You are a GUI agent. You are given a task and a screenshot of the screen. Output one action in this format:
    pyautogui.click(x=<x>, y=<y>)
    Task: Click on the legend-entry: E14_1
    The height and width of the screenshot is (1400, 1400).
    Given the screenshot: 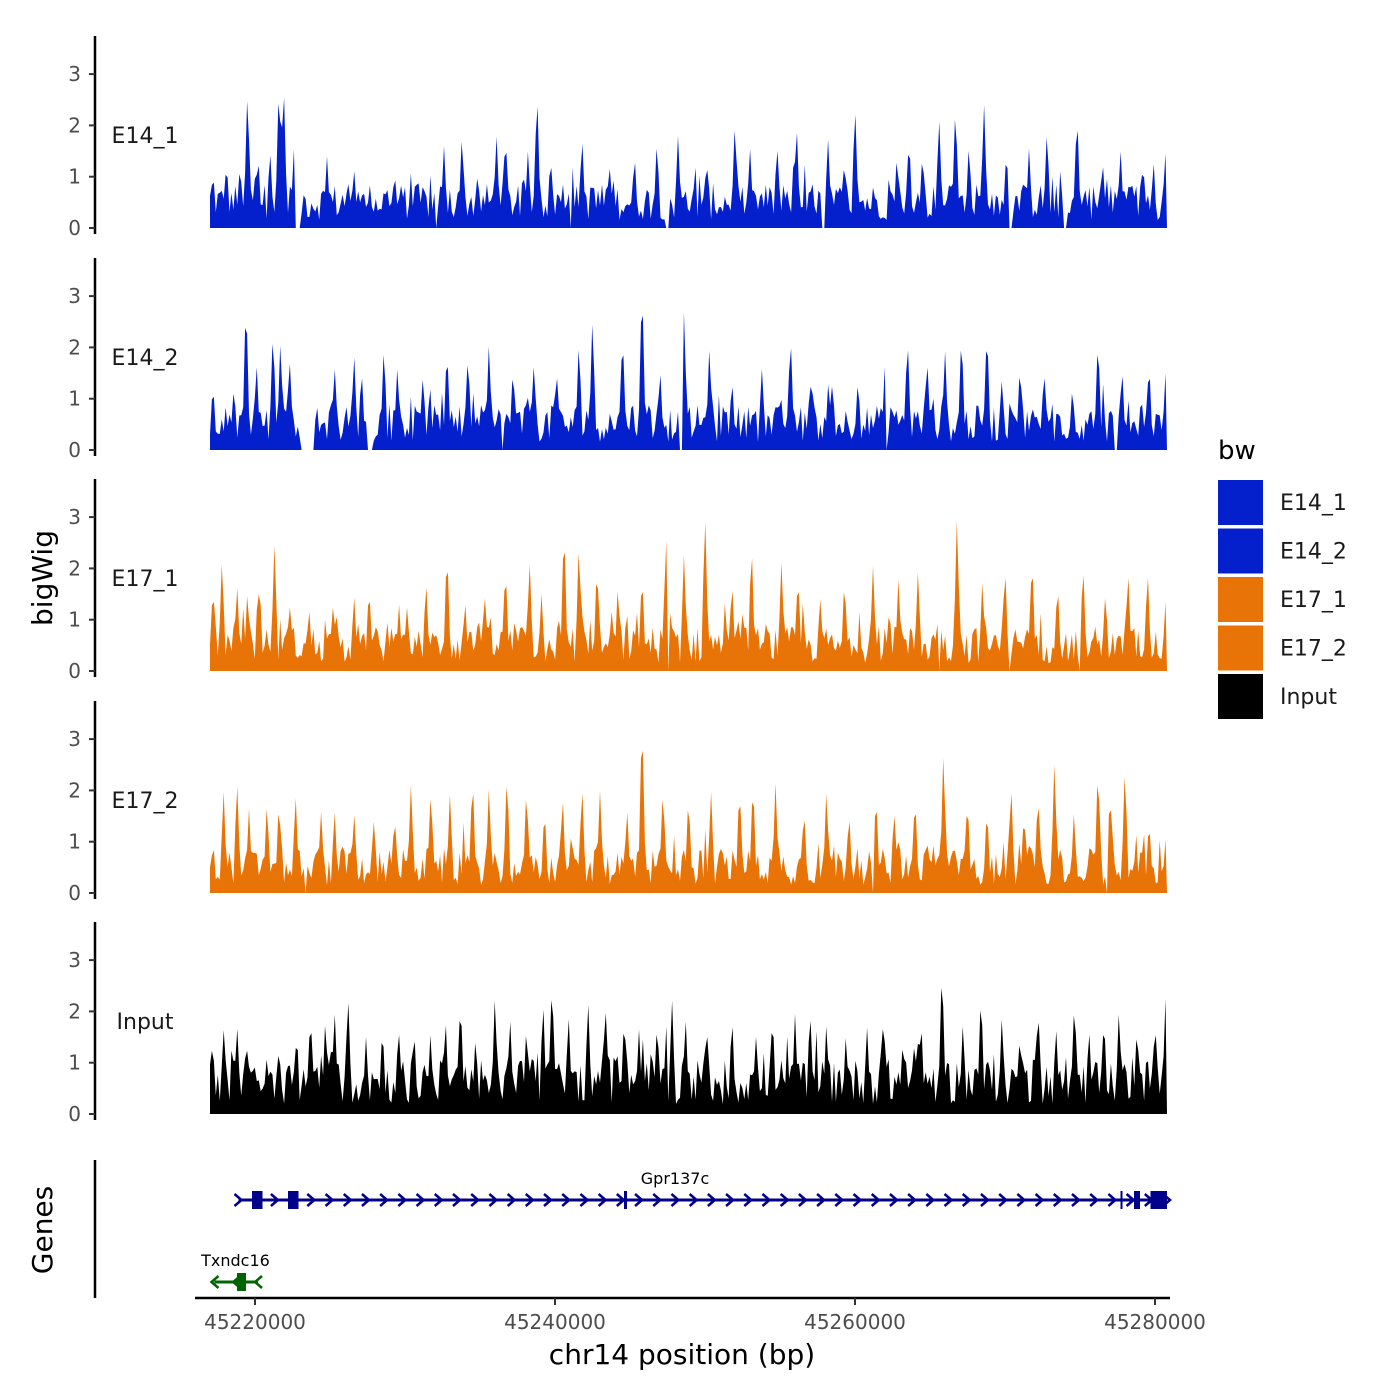 What is the action you would take?
    pyautogui.click(x=1282, y=502)
    